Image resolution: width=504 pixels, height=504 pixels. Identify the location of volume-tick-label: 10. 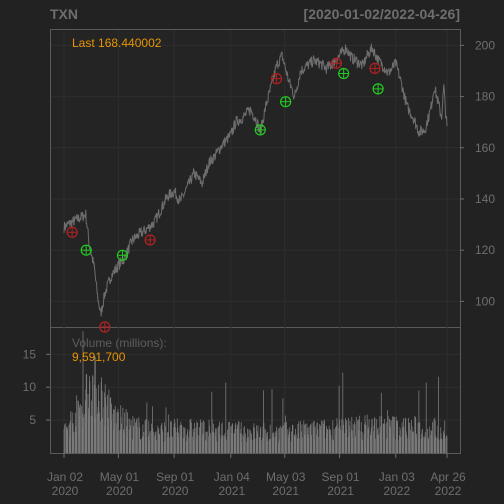
(30, 387).